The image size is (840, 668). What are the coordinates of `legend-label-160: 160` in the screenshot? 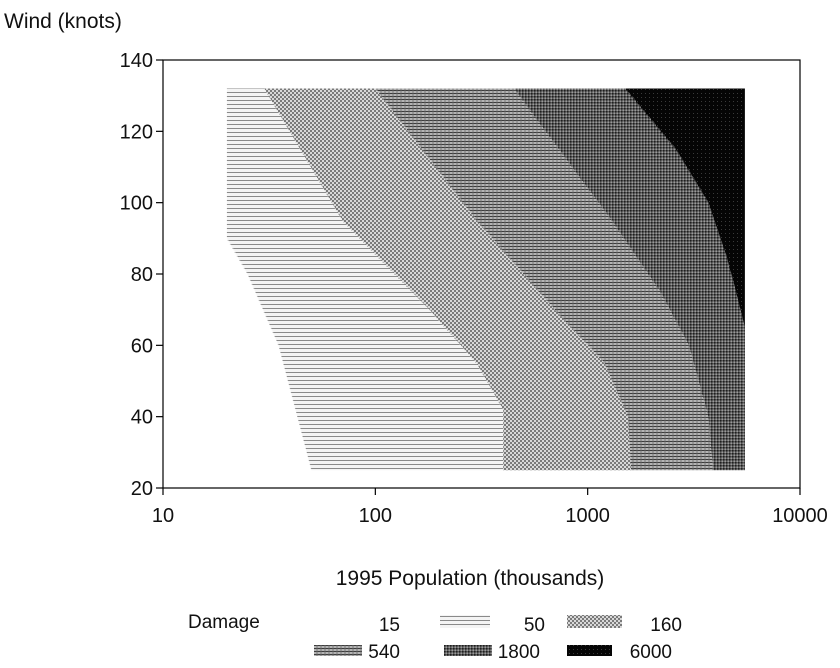 It's located at (666, 625).